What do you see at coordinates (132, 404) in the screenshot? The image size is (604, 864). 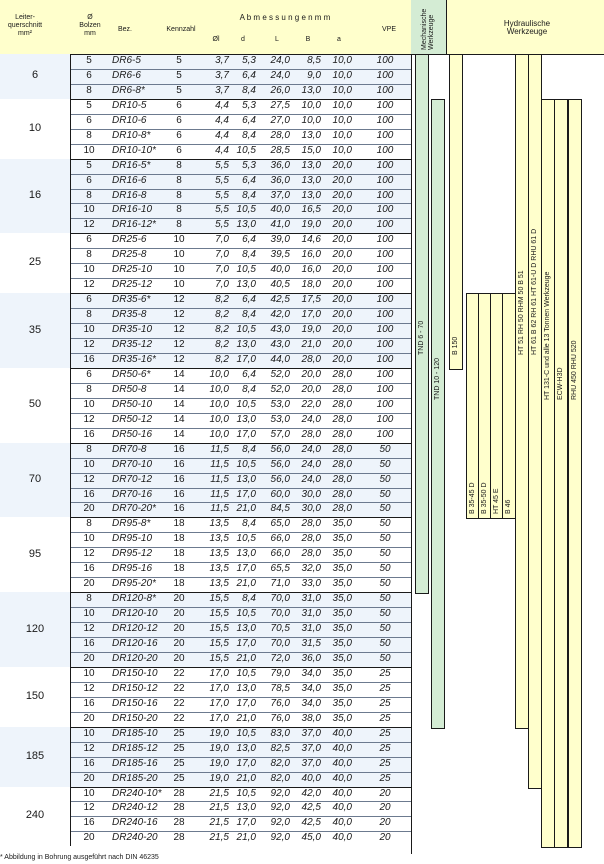 I see `designation: DR50-10` at bounding box center [132, 404].